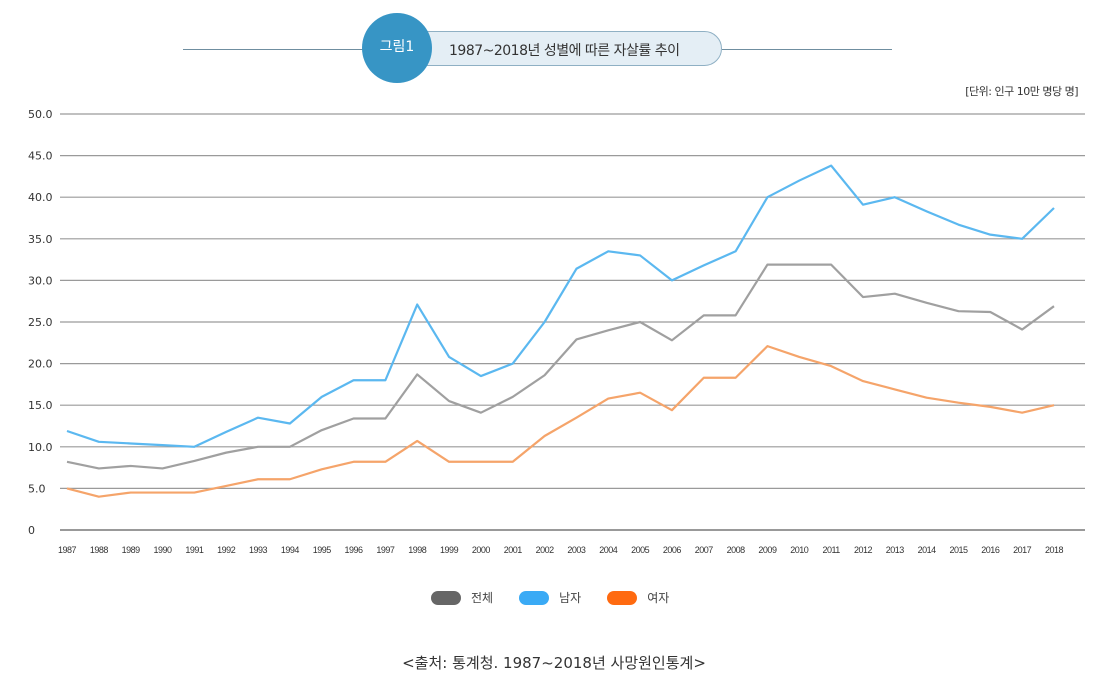  What do you see at coordinates (736, 550) in the screenshot?
I see `x-tick-label: 2008` at bounding box center [736, 550].